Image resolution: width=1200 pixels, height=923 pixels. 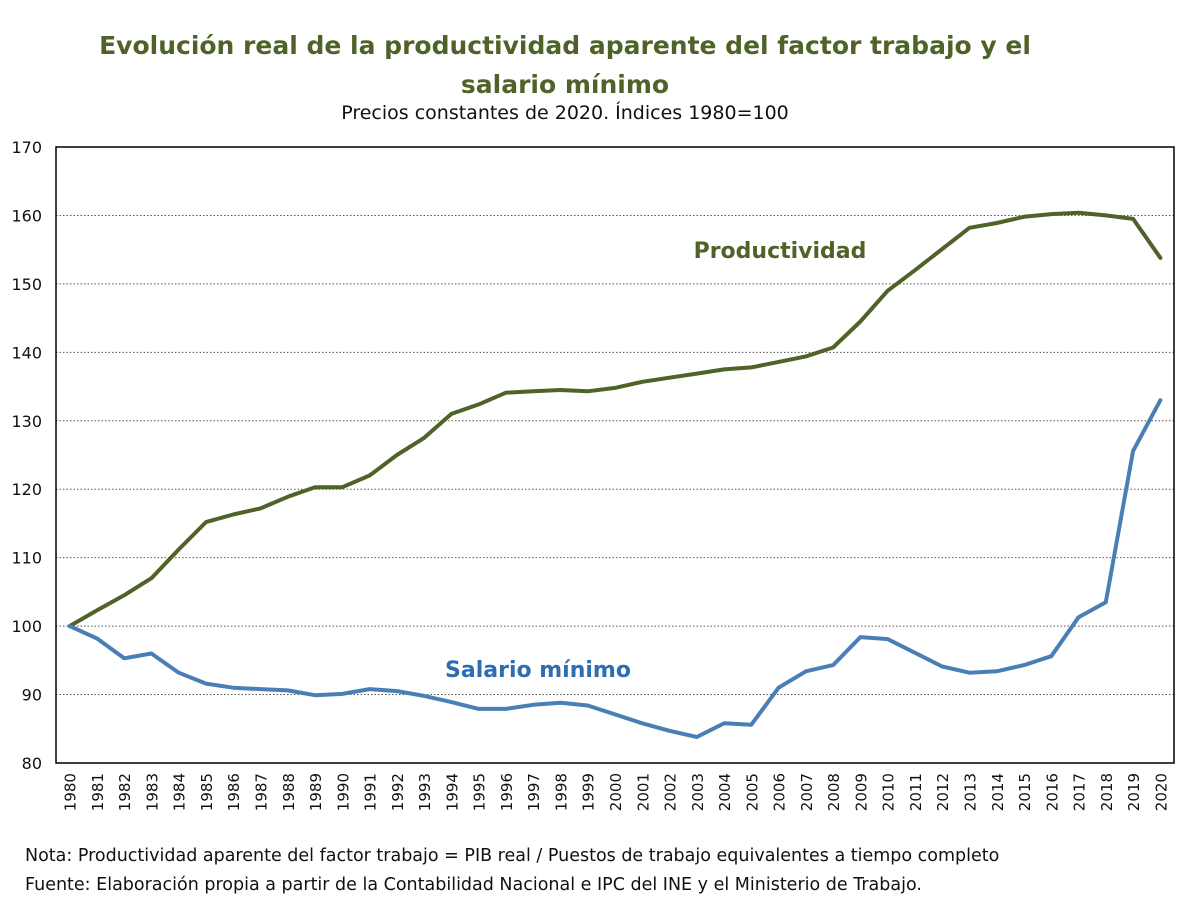 I want to click on series-label-1: Productividad, so click(x=780, y=251).